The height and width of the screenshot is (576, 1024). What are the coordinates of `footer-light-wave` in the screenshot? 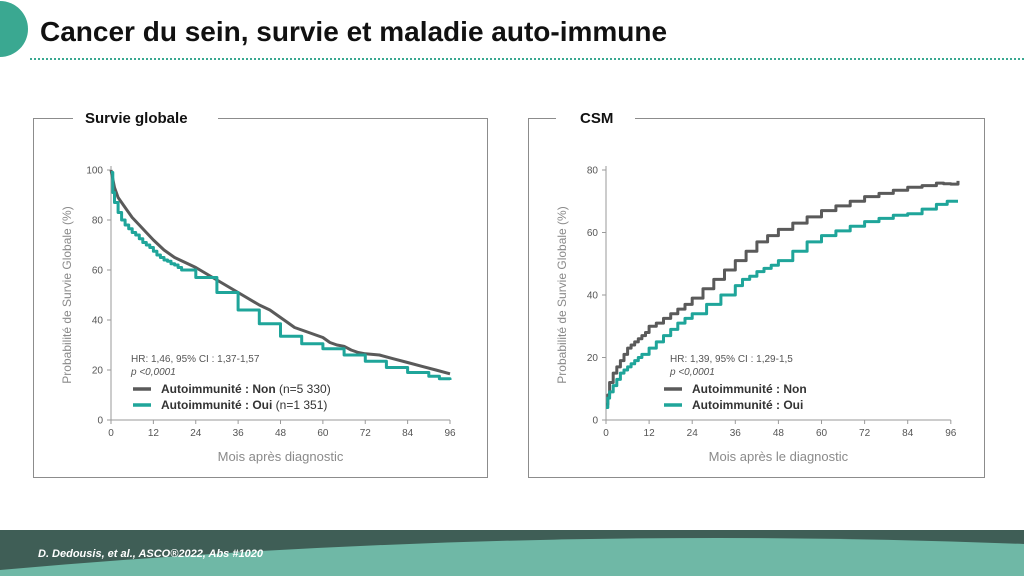 It's located at (512, 556).